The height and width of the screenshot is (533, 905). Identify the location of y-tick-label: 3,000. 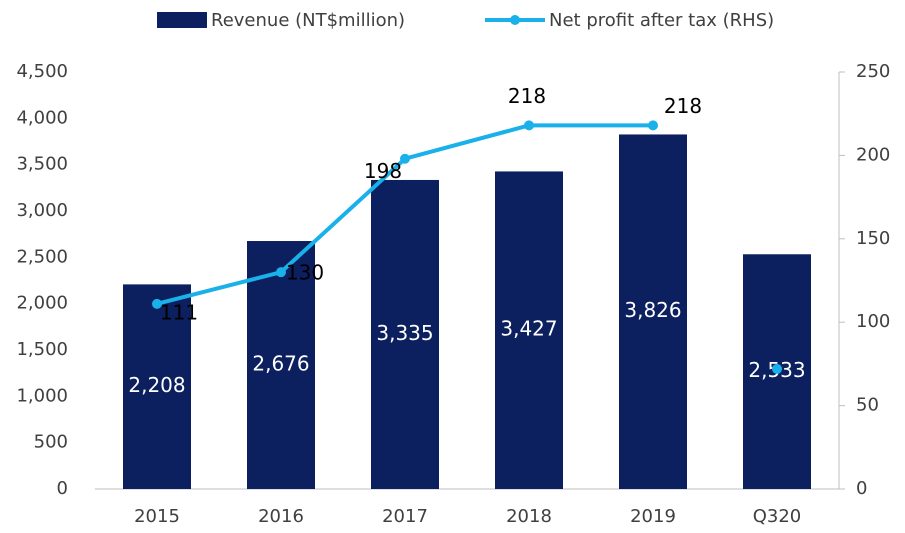
(42, 210).